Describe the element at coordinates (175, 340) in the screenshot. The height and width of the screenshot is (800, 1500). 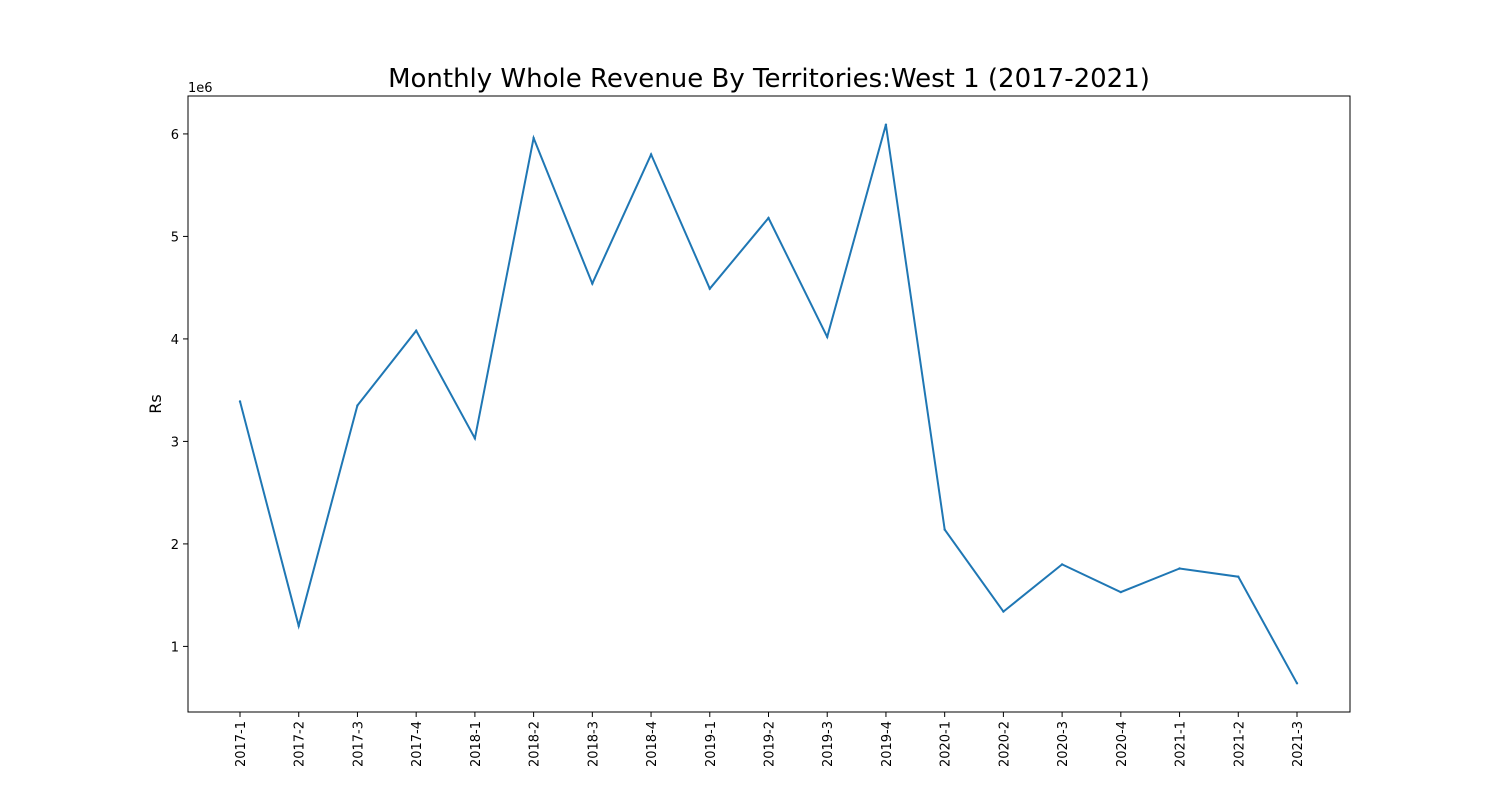
I see `y-tick-label: 4` at that location.